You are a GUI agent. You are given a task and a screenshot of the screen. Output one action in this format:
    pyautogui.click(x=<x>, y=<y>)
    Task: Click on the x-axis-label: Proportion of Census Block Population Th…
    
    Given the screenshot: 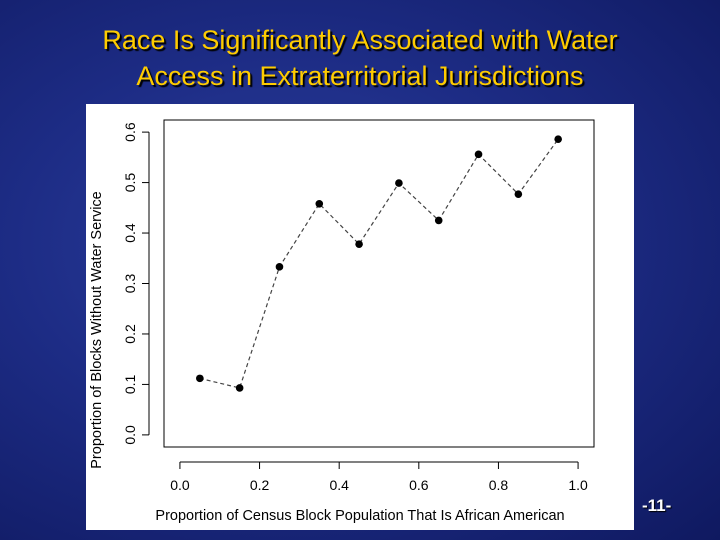 What is the action you would take?
    pyautogui.click(x=359, y=516)
    